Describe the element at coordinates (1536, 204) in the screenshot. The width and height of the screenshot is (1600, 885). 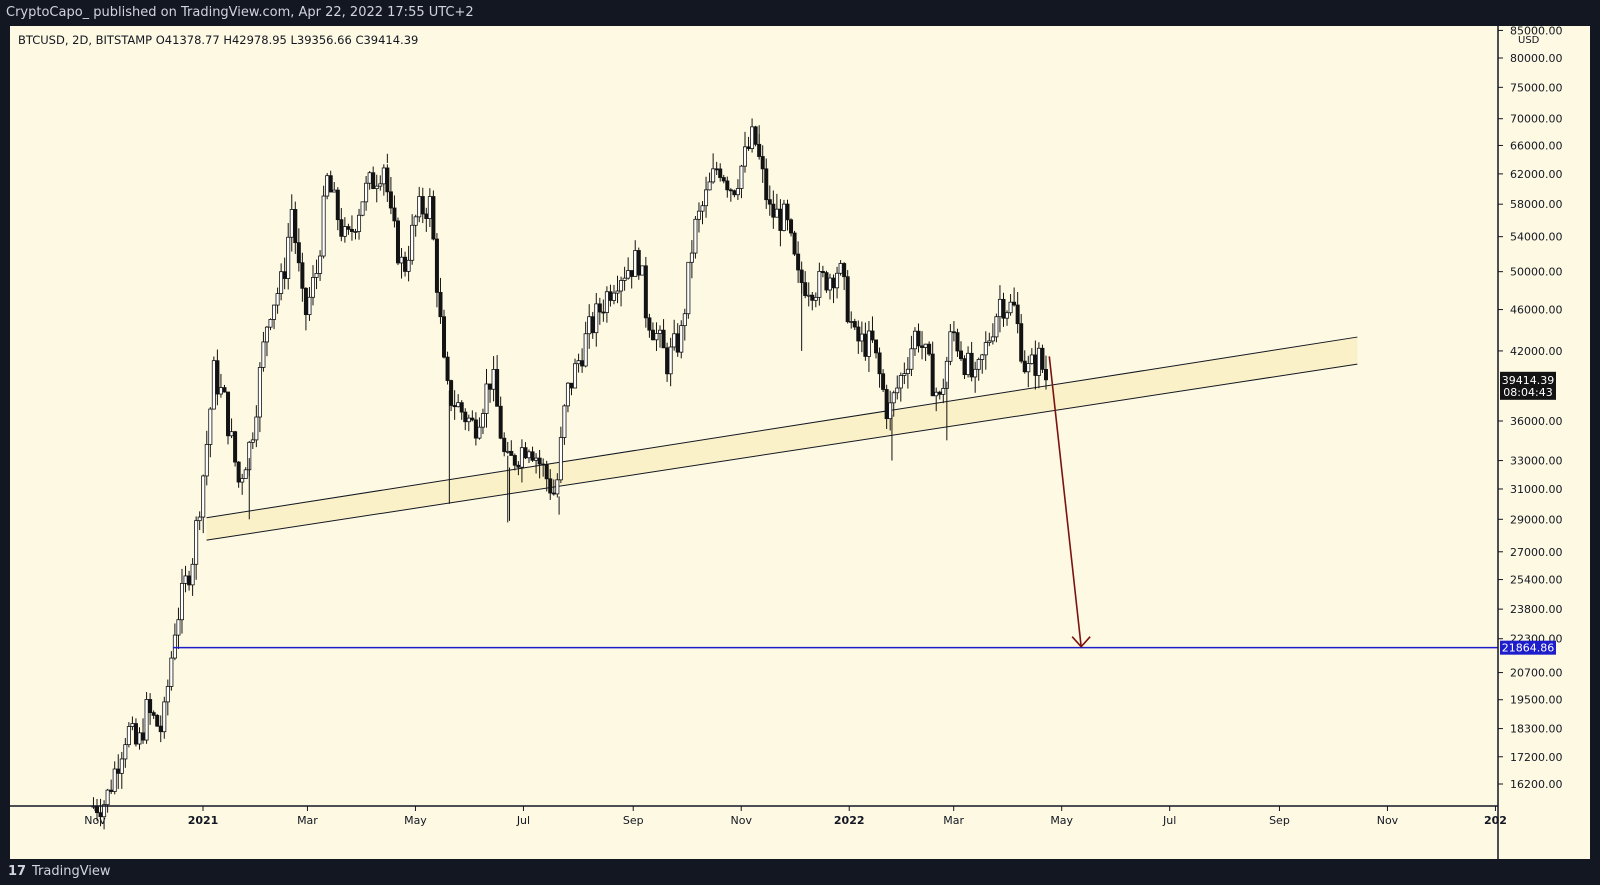
I see `price-tick-label: 58000.00` at that location.